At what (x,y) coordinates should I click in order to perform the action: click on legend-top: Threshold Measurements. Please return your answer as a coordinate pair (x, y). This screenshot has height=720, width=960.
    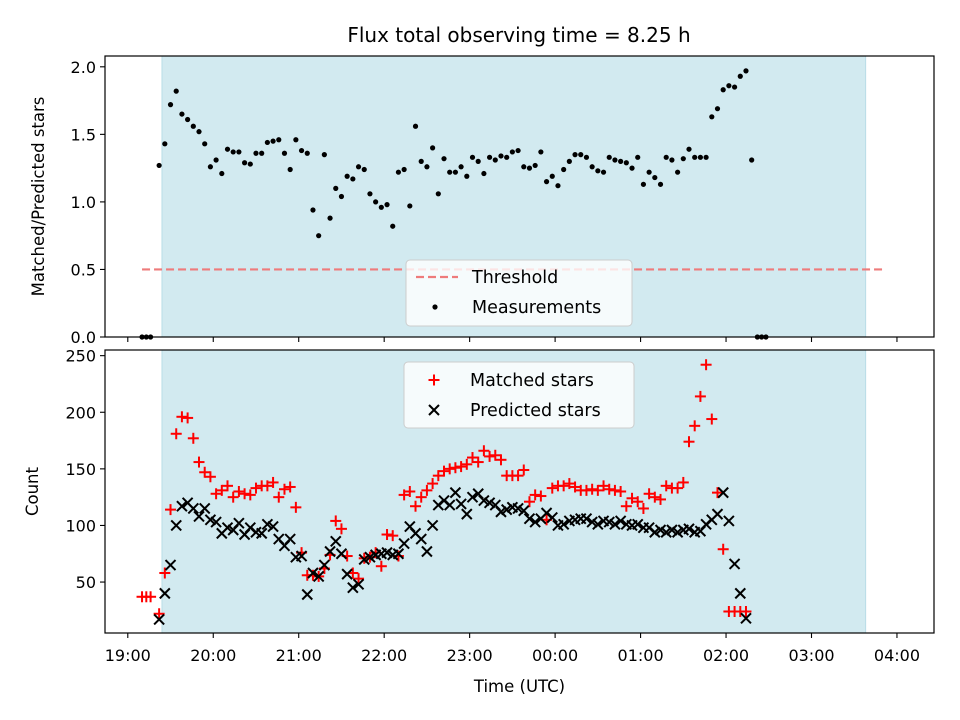
    Looking at the image, I should click on (519, 293).